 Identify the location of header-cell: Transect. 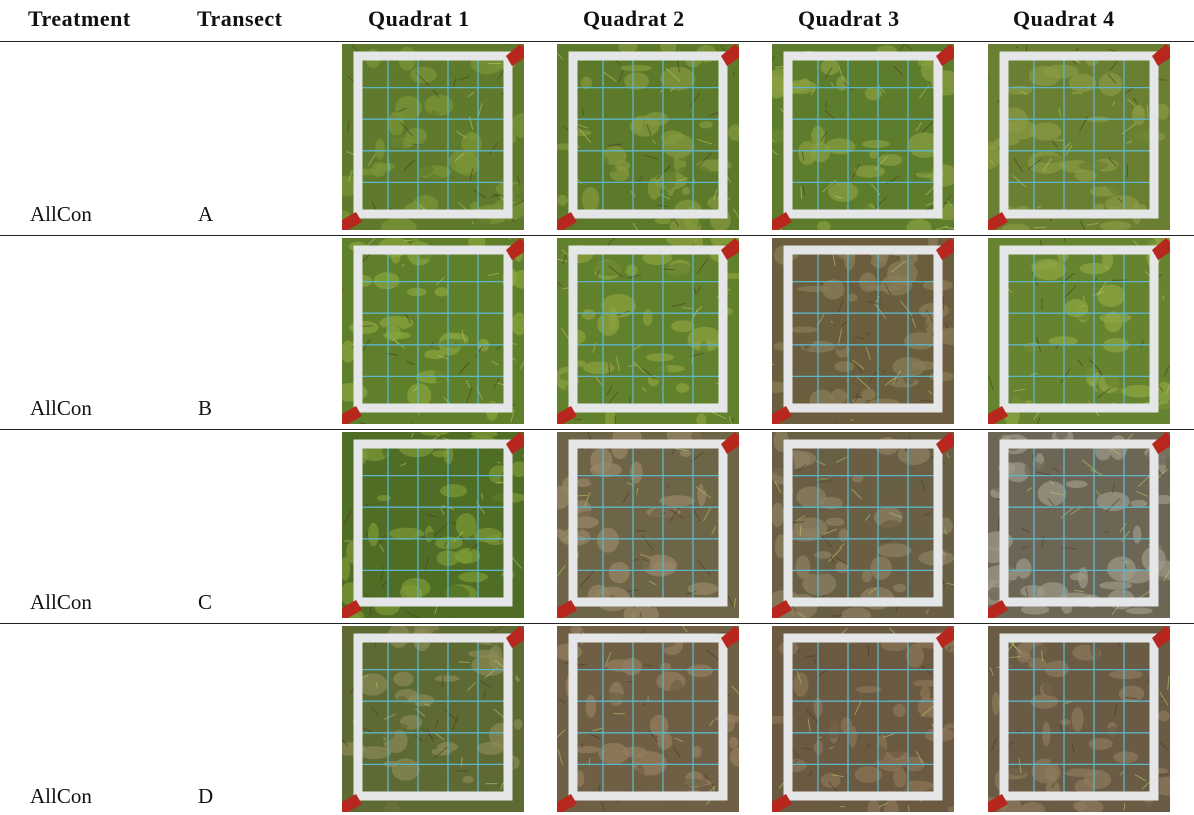
(240, 18).